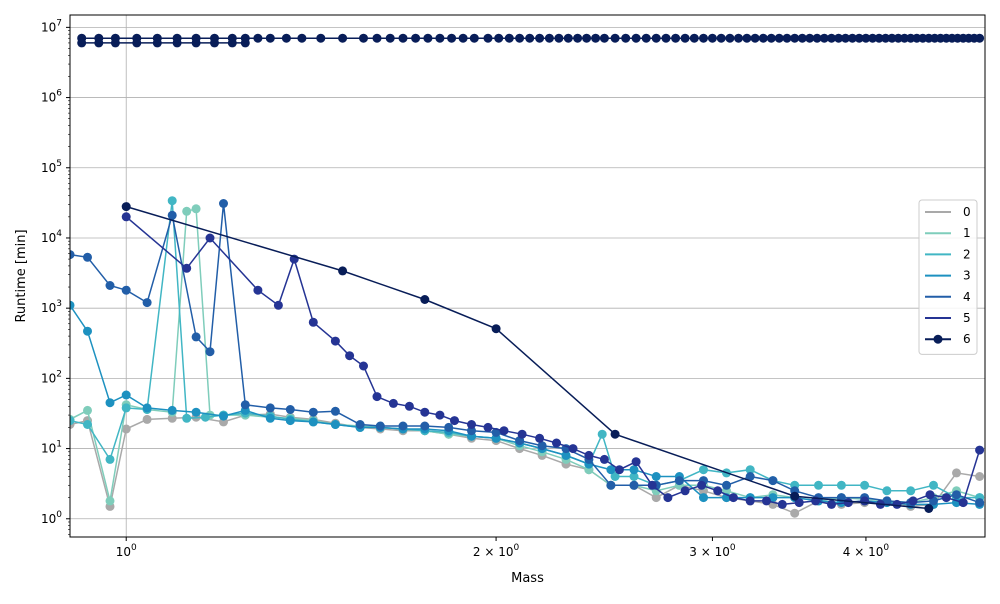 The height and width of the screenshot is (604, 1000). I want to click on legend-label: 6, so click(967, 339).